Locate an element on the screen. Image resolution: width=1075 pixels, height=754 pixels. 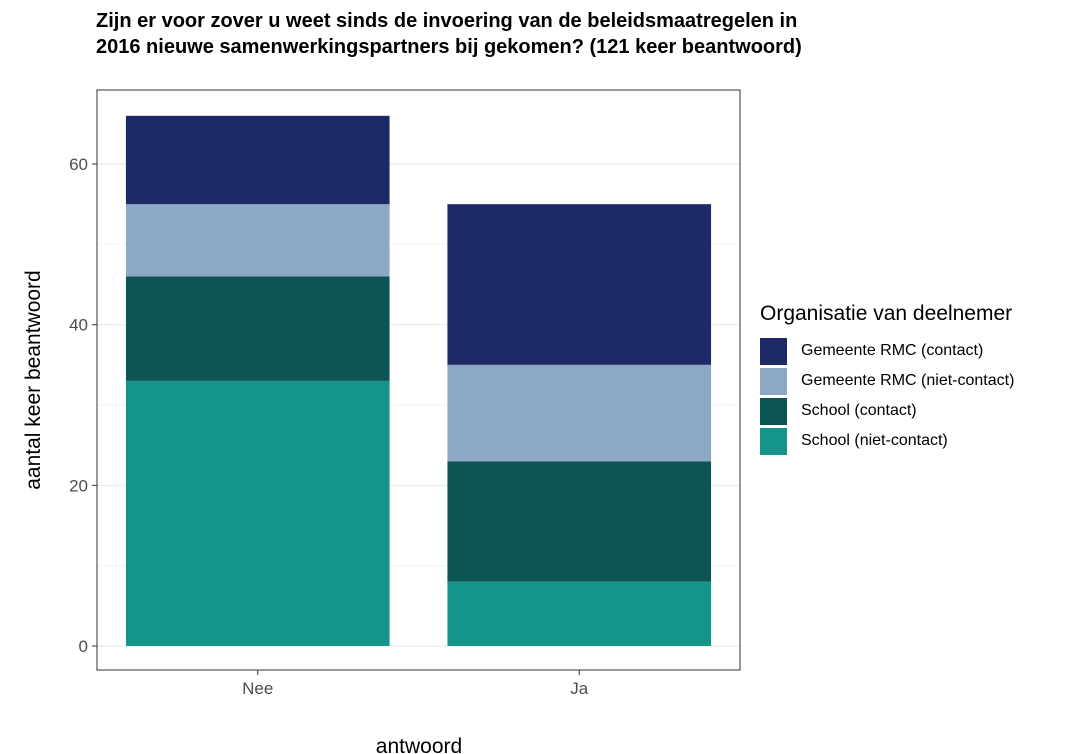
y-tick-label: 20 is located at coordinates (78, 485).